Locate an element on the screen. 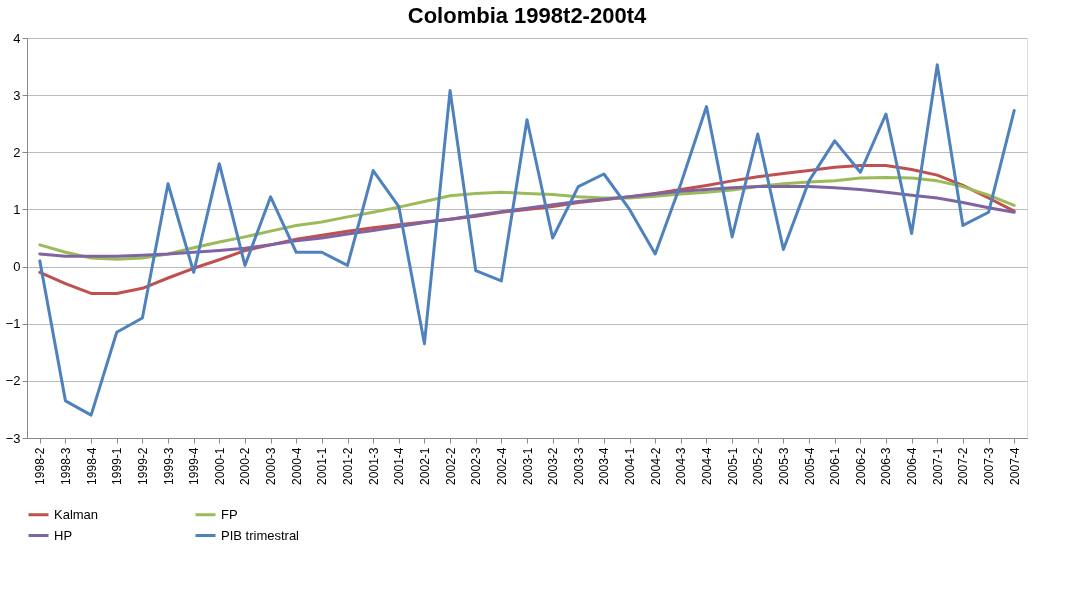 The height and width of the screenshot is (610, 1070). x-tick-label: 2000-3 is located at coordinates (271, 466).